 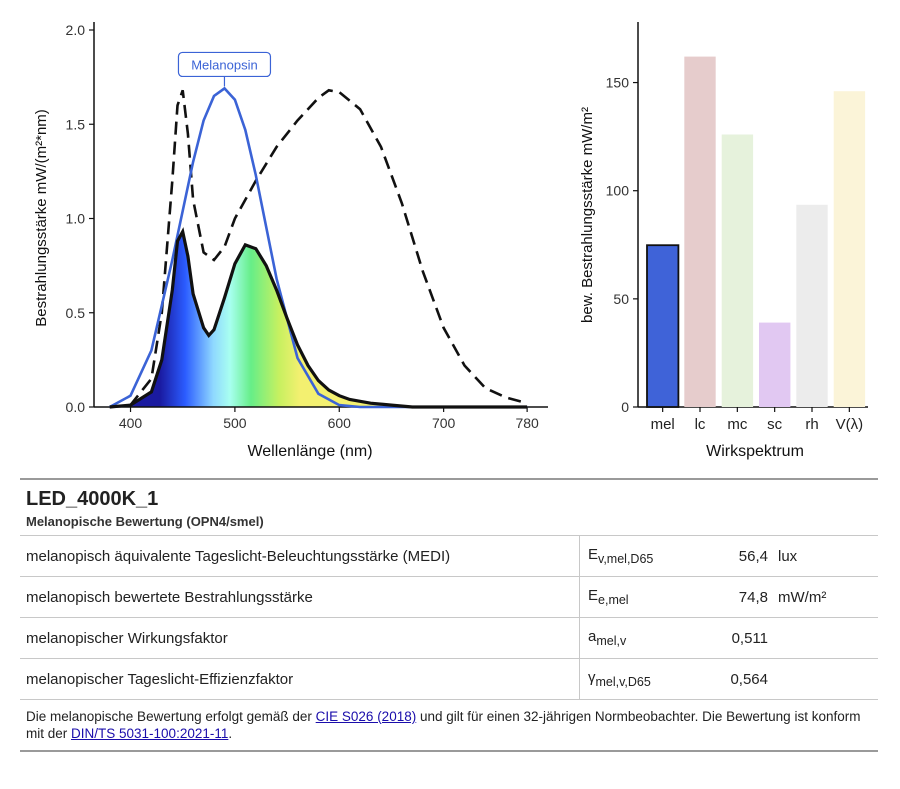 What do you see at coordinates (76, 313) in the screenshot?
I see `y-tick-label: 0.5` at bounding box center [76, 313].